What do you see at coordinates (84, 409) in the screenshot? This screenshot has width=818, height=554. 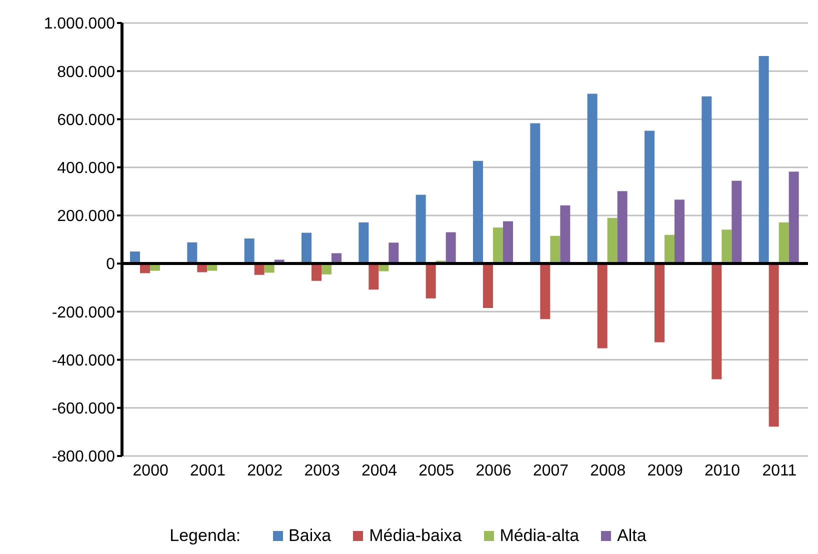 I see `y-tick-label: -600.000` at bounding box center [84, 409].